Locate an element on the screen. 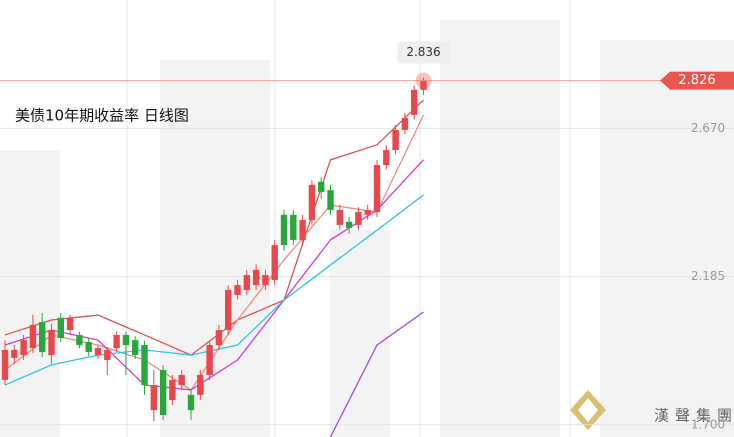  high-label-box is located at coordinates (423, 52).